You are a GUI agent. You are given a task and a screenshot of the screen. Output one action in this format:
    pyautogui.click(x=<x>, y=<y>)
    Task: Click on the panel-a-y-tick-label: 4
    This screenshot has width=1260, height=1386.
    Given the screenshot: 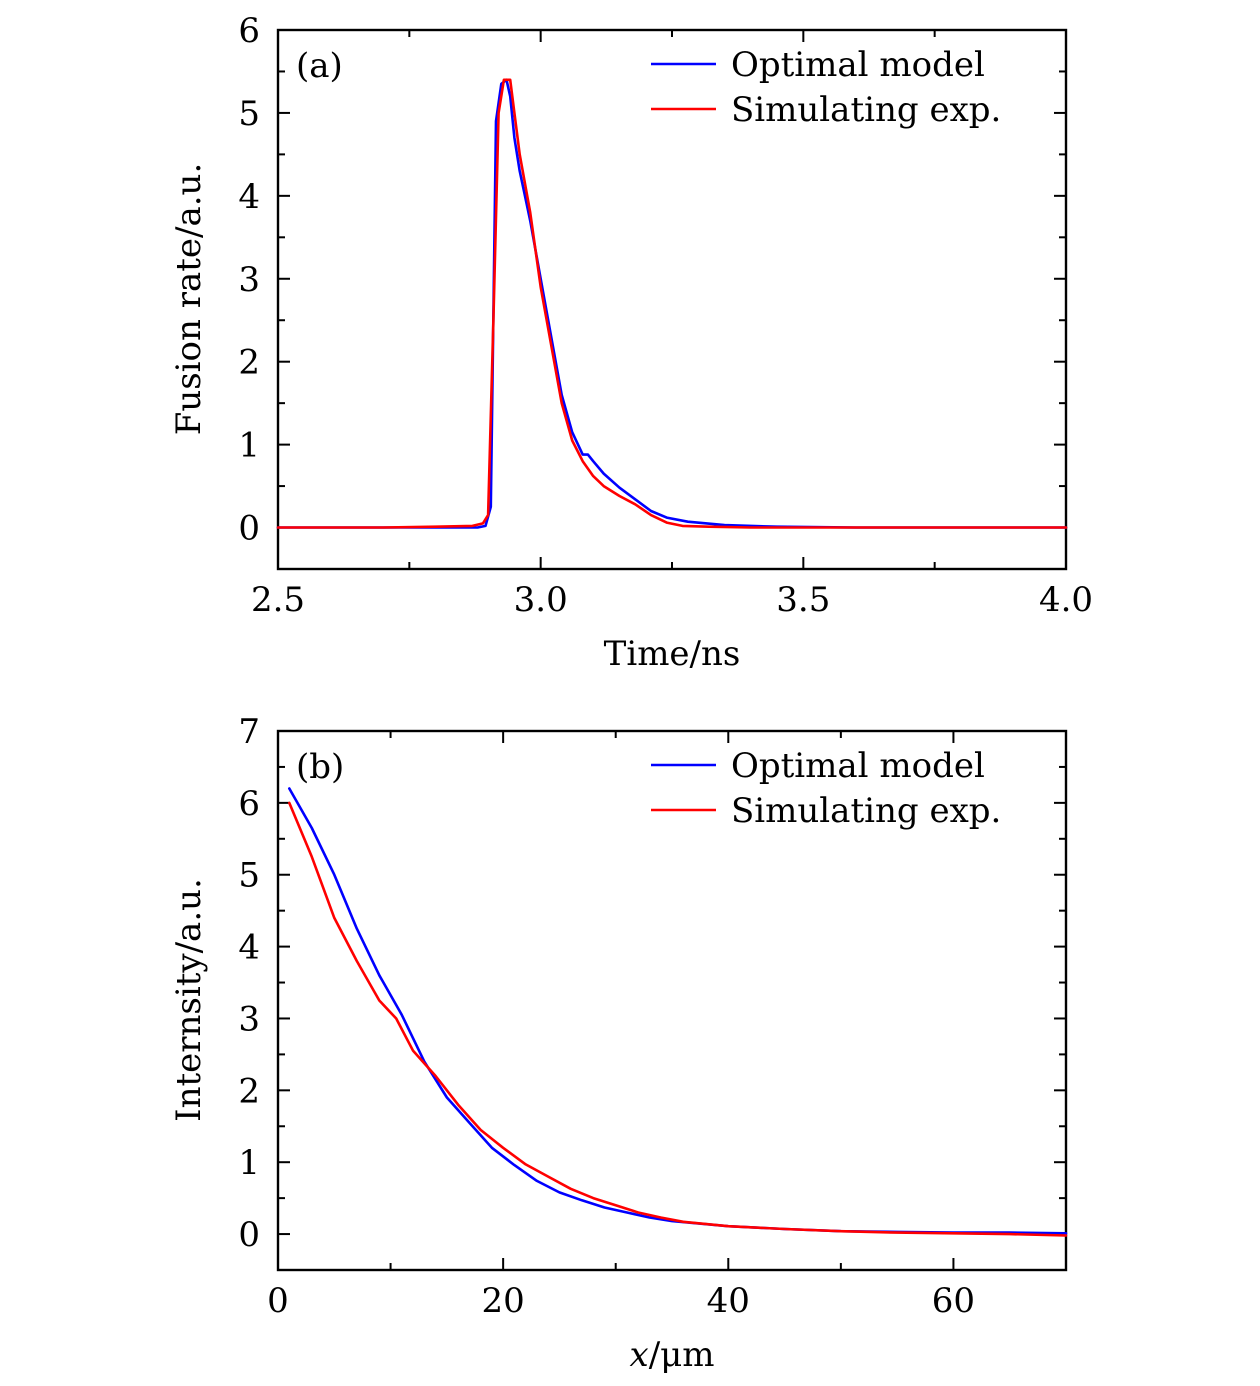 What is the action you would take?
    pyautogui.click(x=249, y=197)
    